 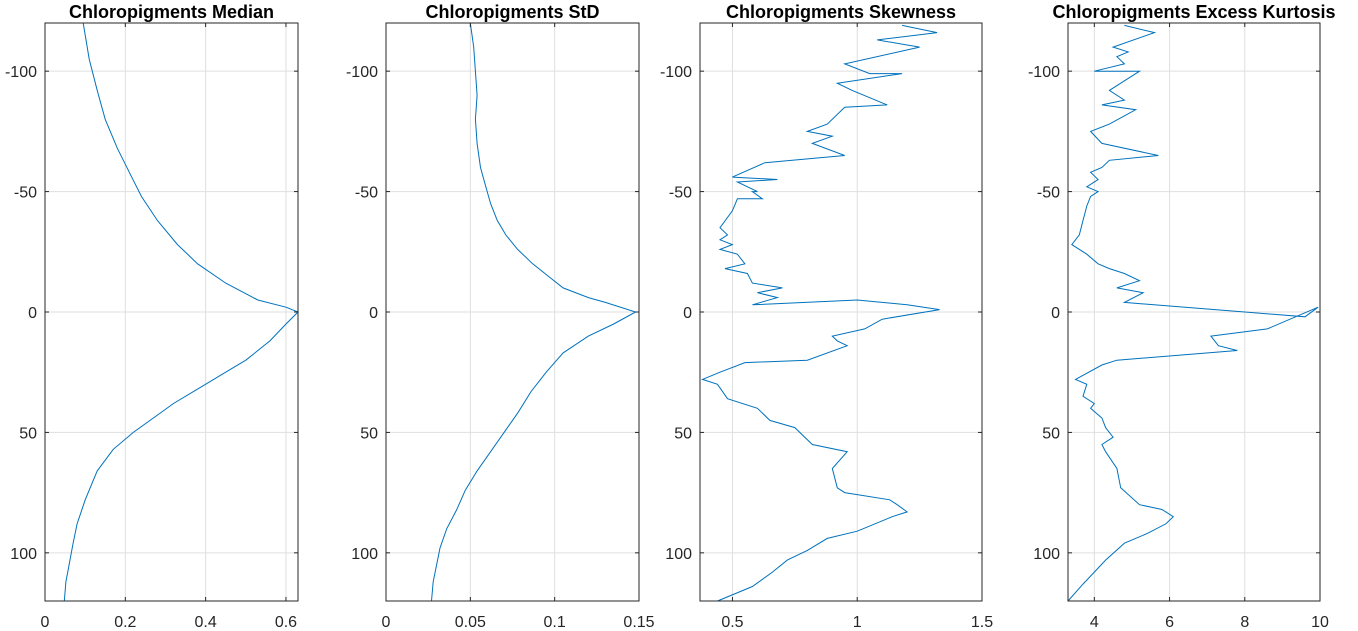 What do you see at coordinates (982, 622) in the screenshot?
I see `x-tick-label: 1.5` at bounding box center [982, 622].